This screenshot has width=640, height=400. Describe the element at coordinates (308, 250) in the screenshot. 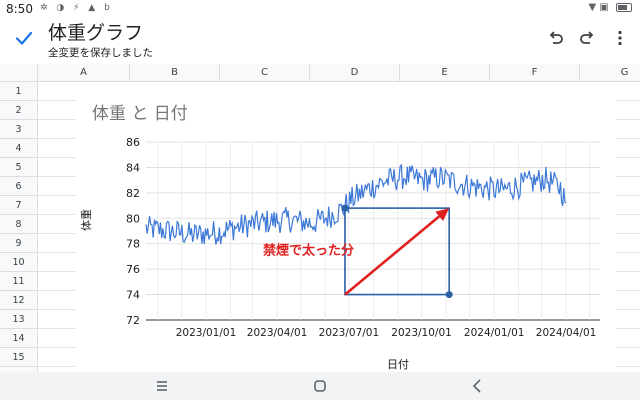

I see `annotation-label: 禁煙で太った分` at that location.